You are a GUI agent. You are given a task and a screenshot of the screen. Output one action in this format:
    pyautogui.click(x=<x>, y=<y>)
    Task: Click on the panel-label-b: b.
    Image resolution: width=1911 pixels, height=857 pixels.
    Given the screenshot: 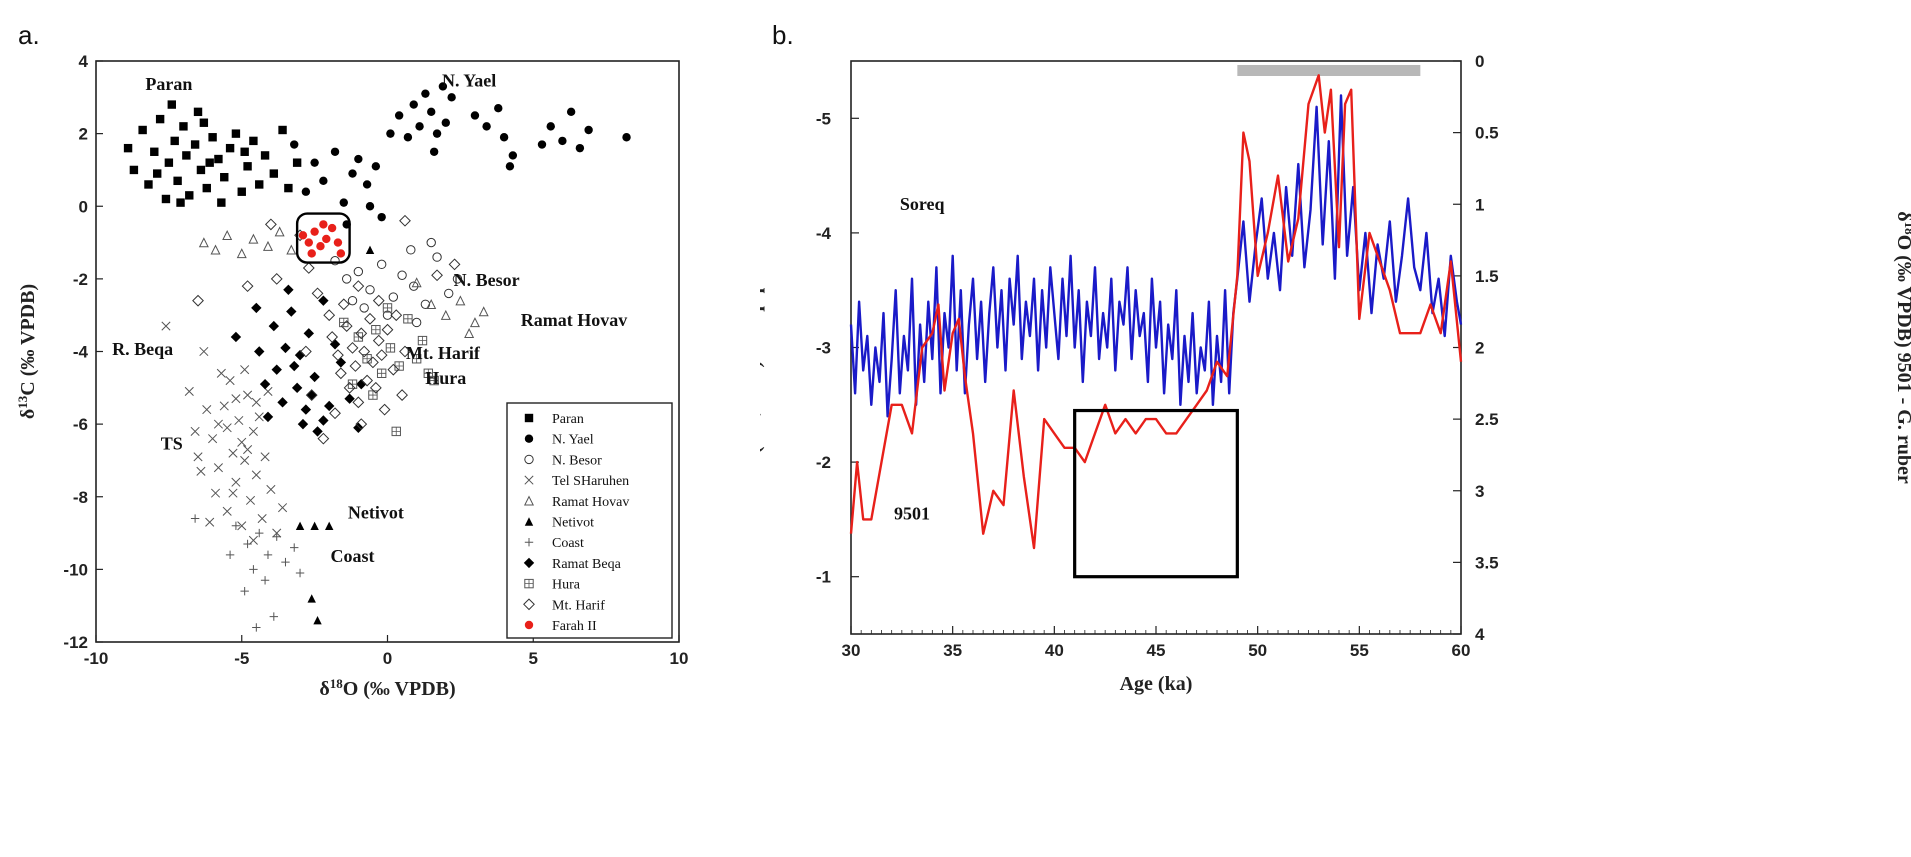 What is the action you would take?
    pyautogui.click(x=783, y=35)
    